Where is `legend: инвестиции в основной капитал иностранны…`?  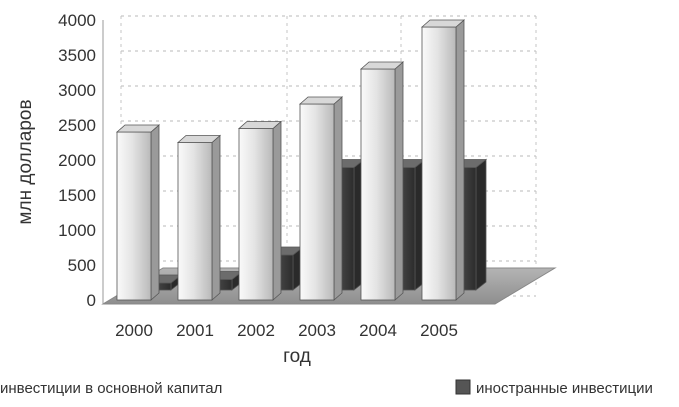 legend: инвестиции в основной капитал иностранны… is located at coordinates (326, 388).